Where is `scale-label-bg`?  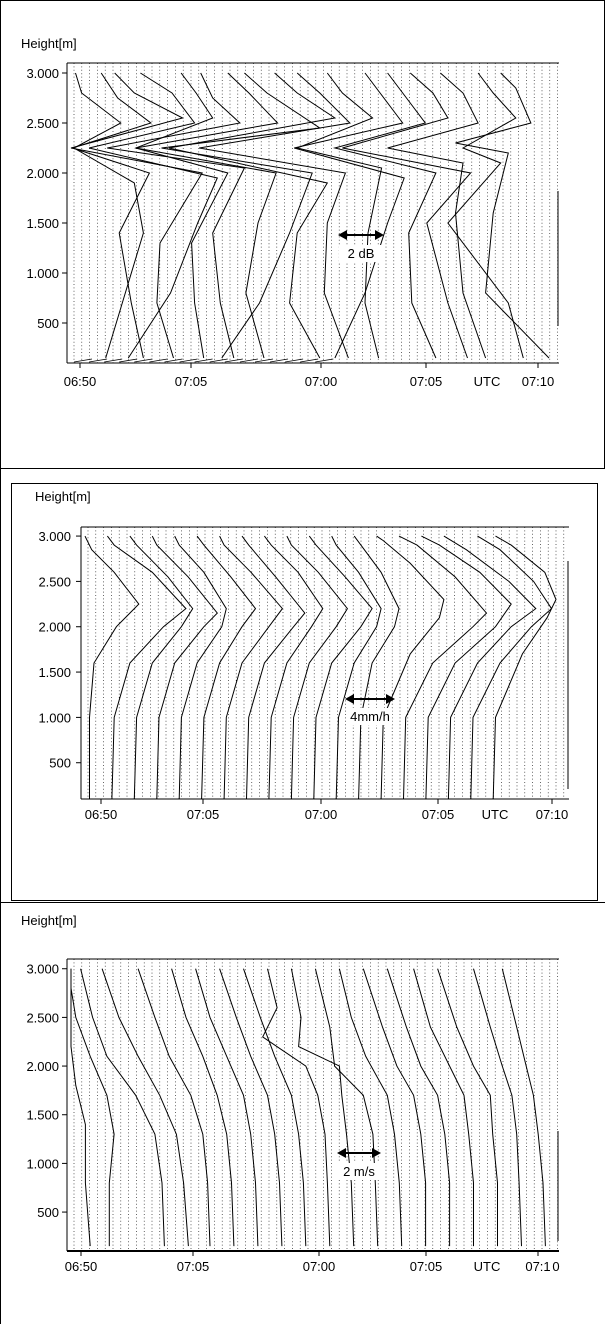 scale-label-bg is located at coordinates (370, 716).